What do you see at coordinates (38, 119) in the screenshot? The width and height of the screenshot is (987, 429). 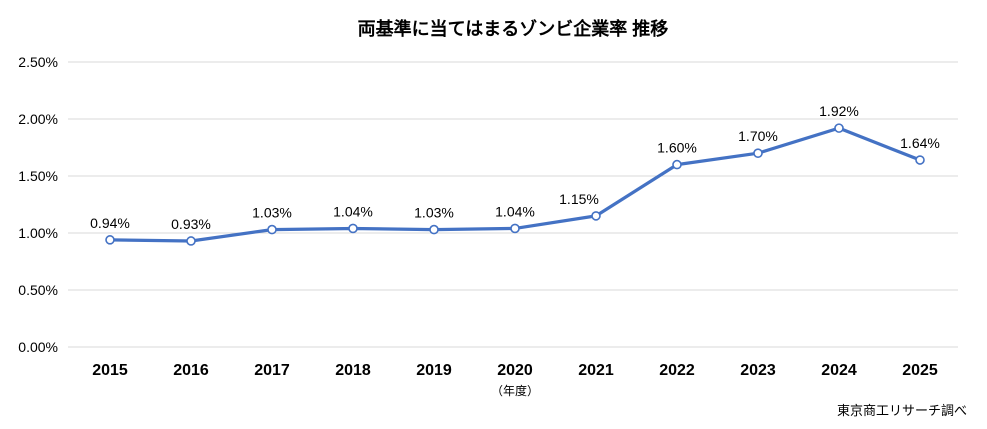 I see `y-axis-tick-label: 2.00%` at bounding box center [38, 119].